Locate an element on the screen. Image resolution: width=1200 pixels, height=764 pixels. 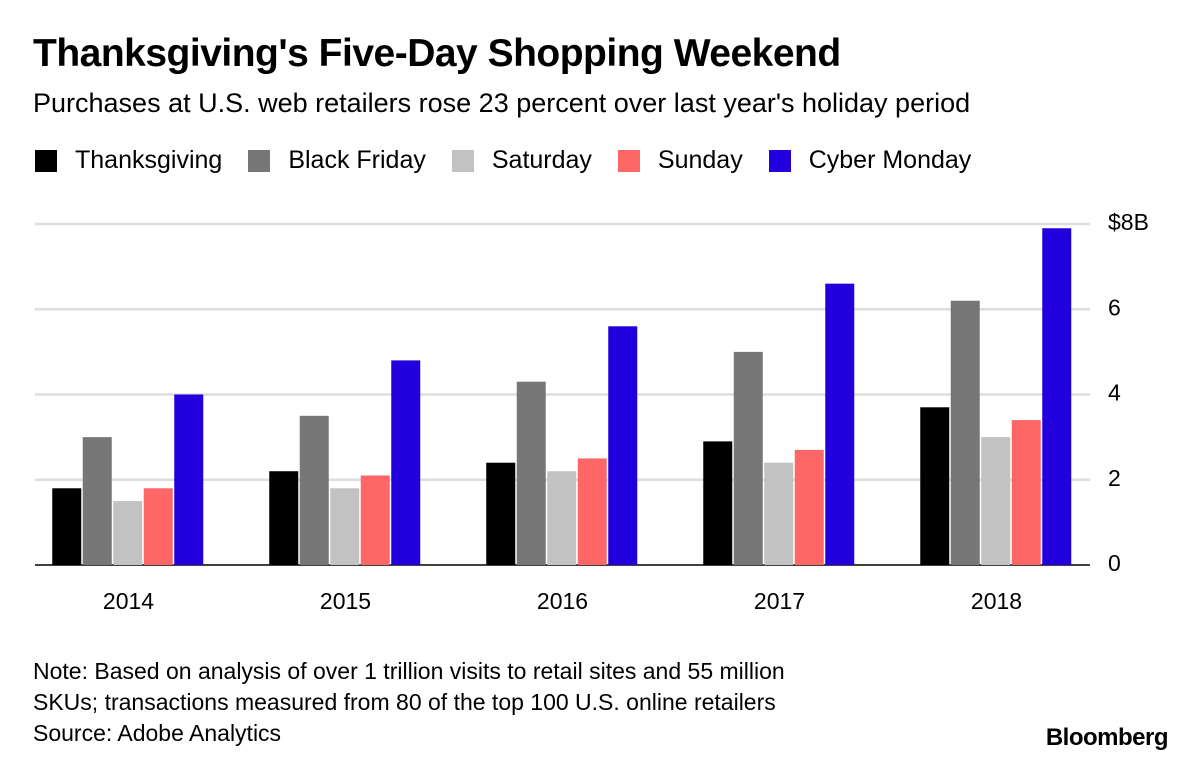
y-tick-label: $8B is located at coordinates (1128, 222).